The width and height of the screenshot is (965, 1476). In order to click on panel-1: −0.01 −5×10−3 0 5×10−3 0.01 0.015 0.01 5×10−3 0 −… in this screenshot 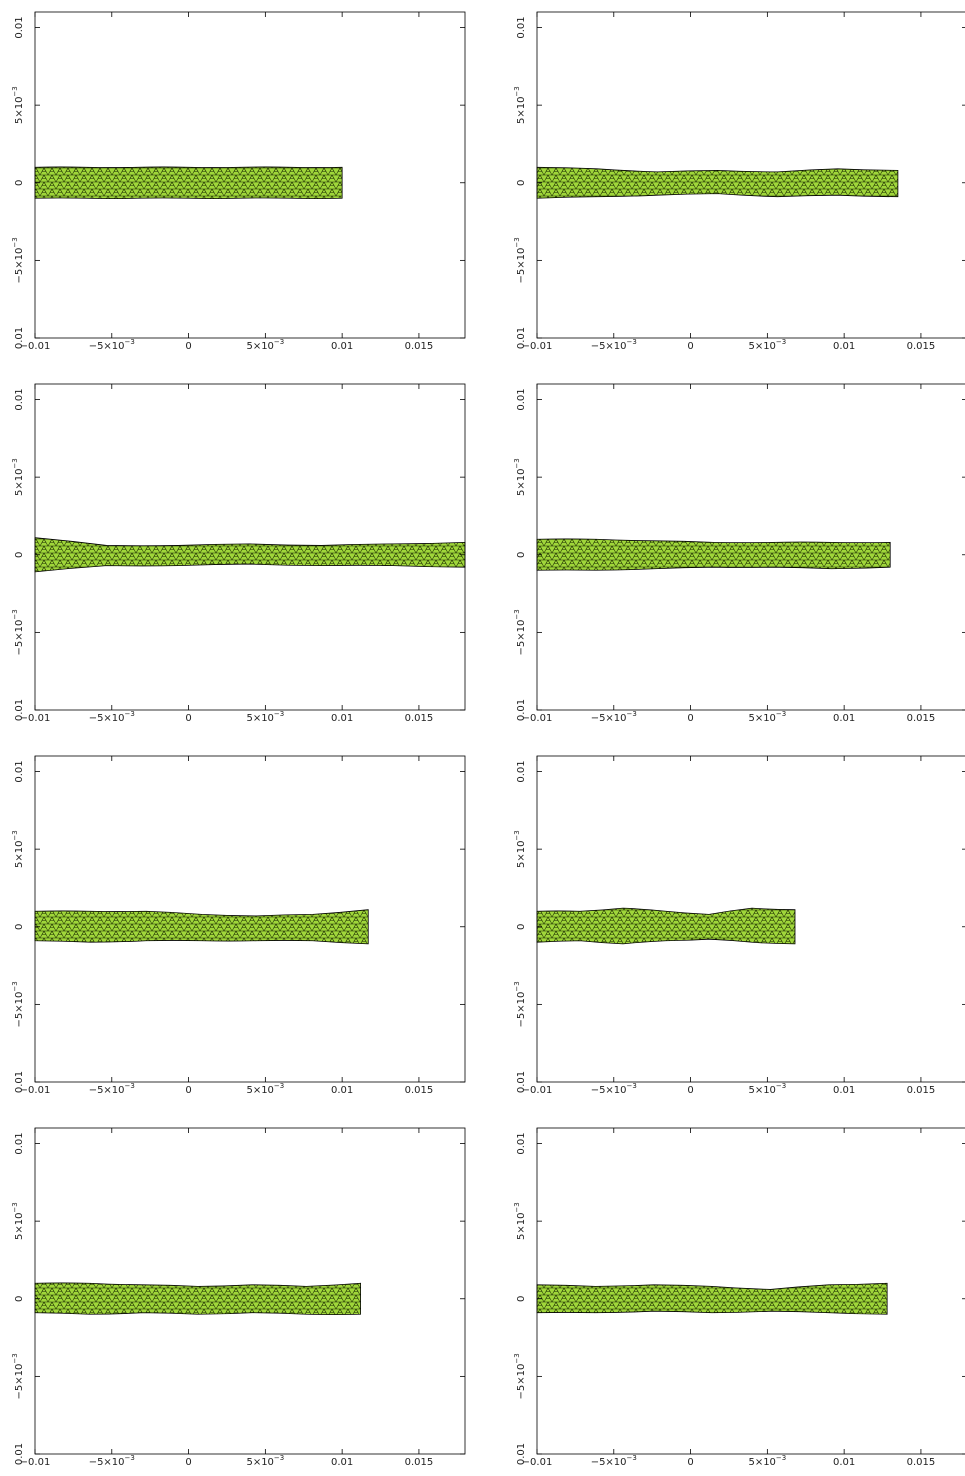, I will do `click(238, 181)`.